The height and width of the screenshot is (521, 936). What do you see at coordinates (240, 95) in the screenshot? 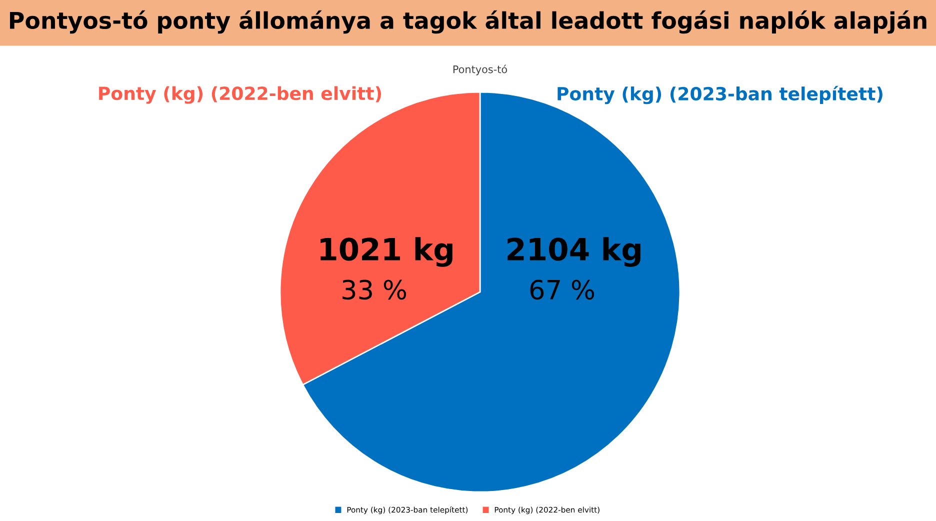
I see `slice-label: Ponty (kg) (2022-ben elvitt)` at bounding box center [240, 95].